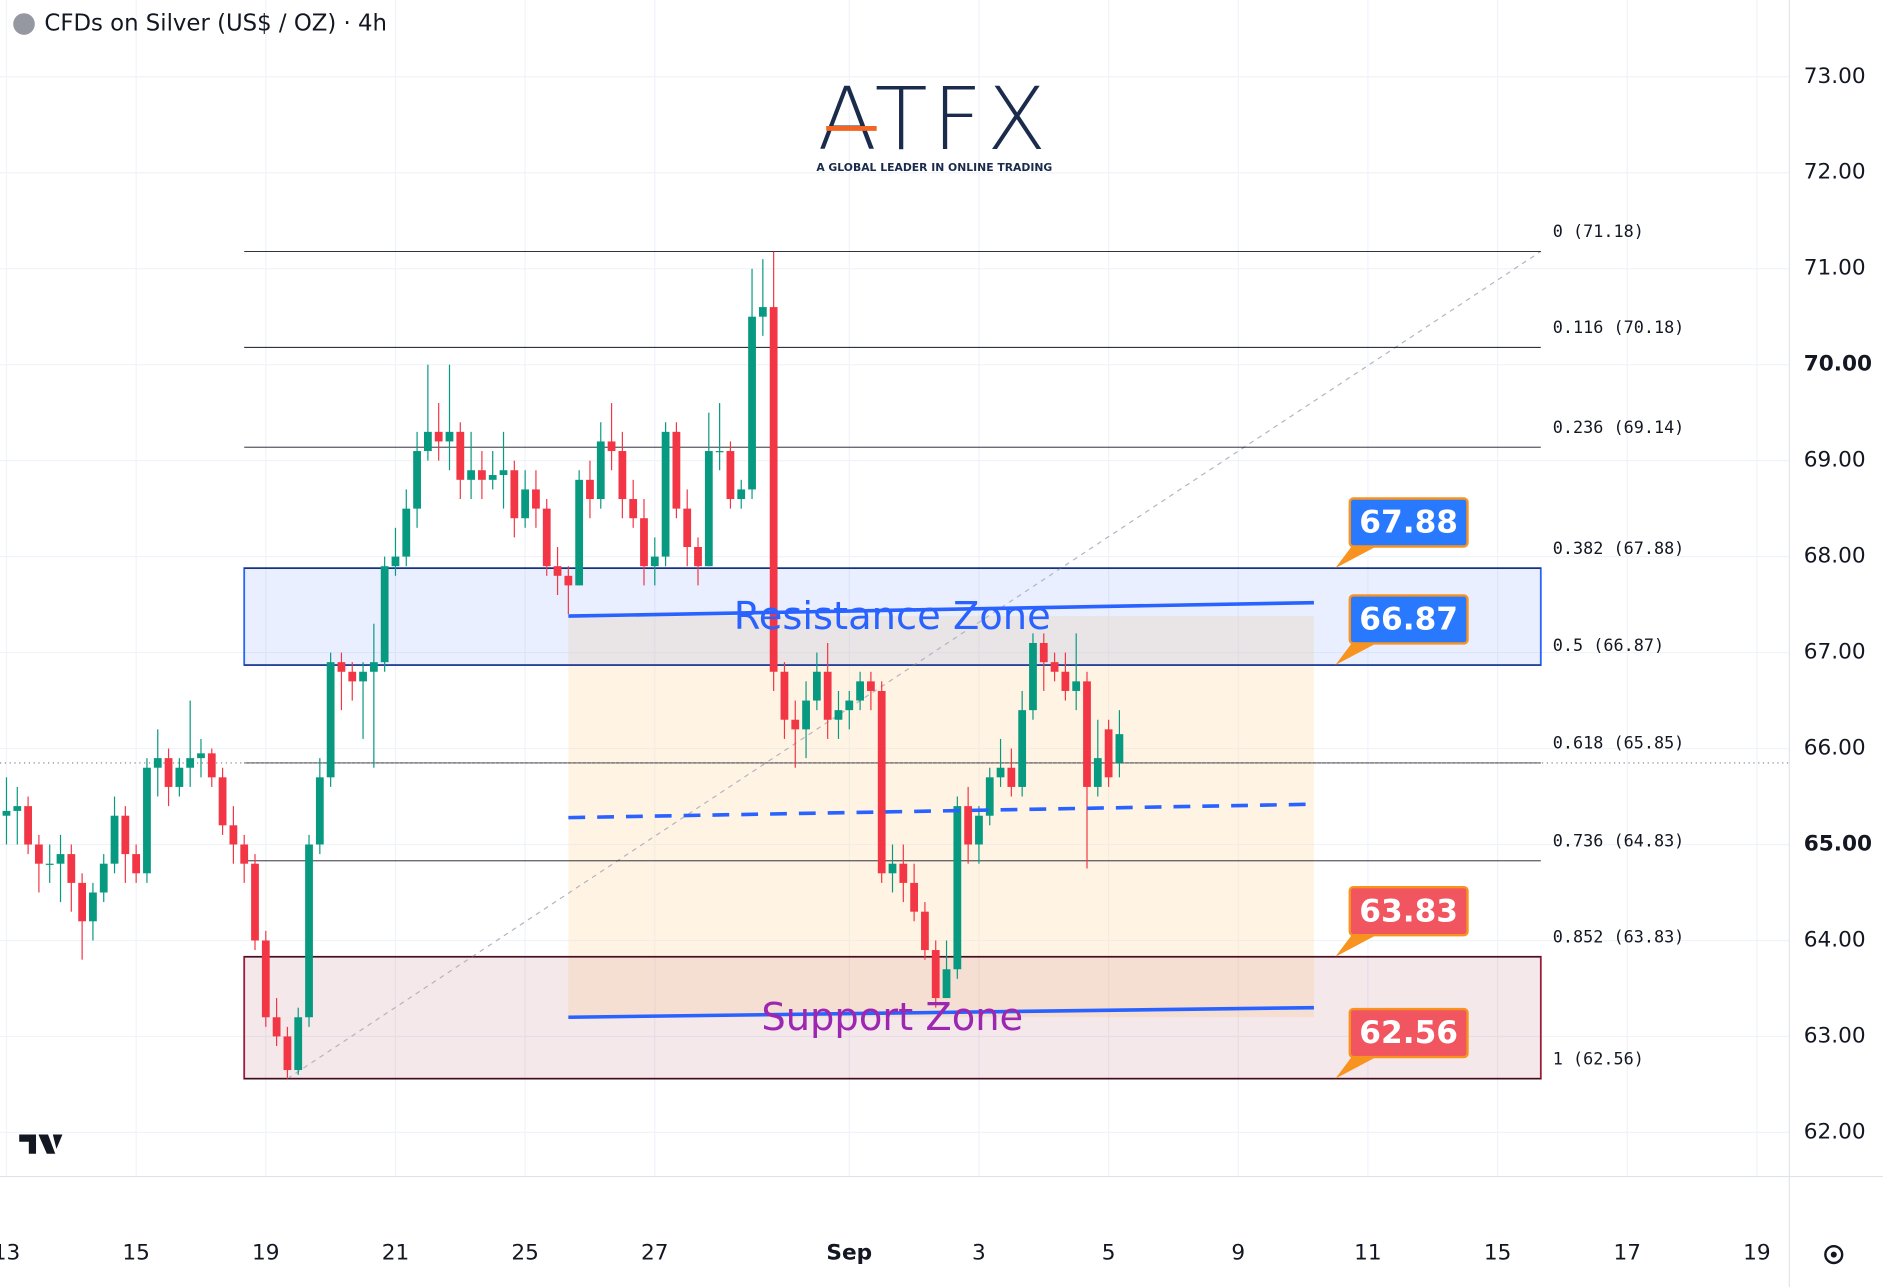  What do you see at coordinates (1757, 1252) in the screenshot?
I see `x-tick-label: 19` at bounding box center [1757, 1252].